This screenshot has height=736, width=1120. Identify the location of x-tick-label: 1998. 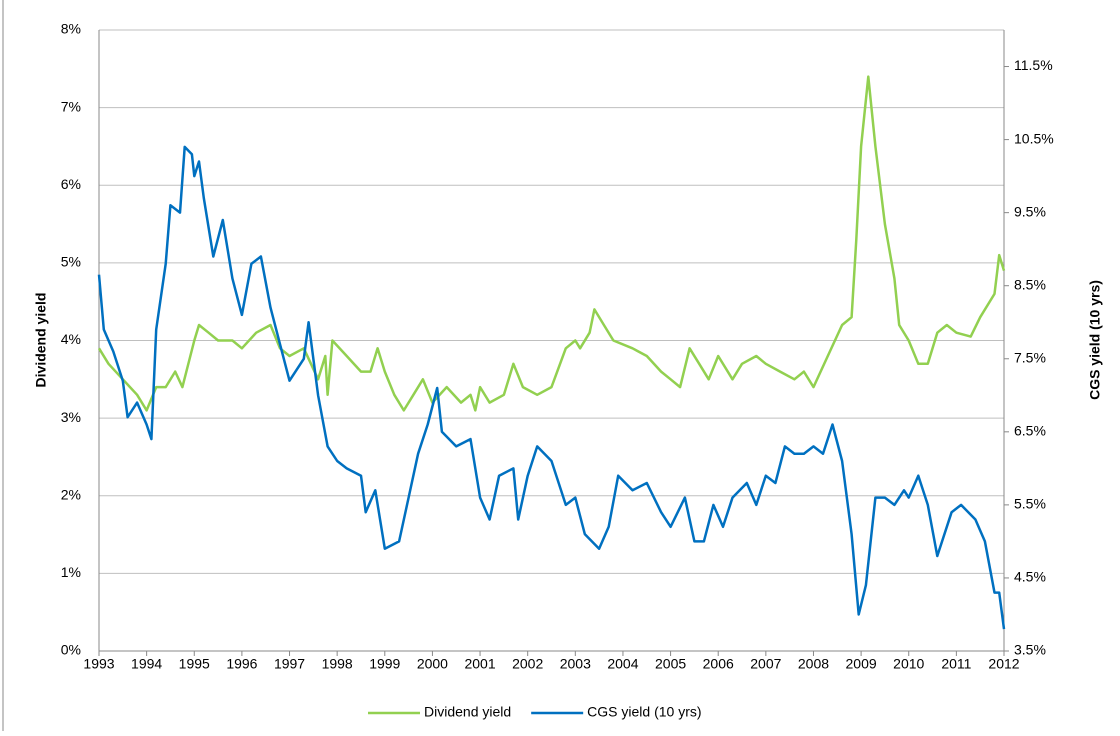
(337, 664).